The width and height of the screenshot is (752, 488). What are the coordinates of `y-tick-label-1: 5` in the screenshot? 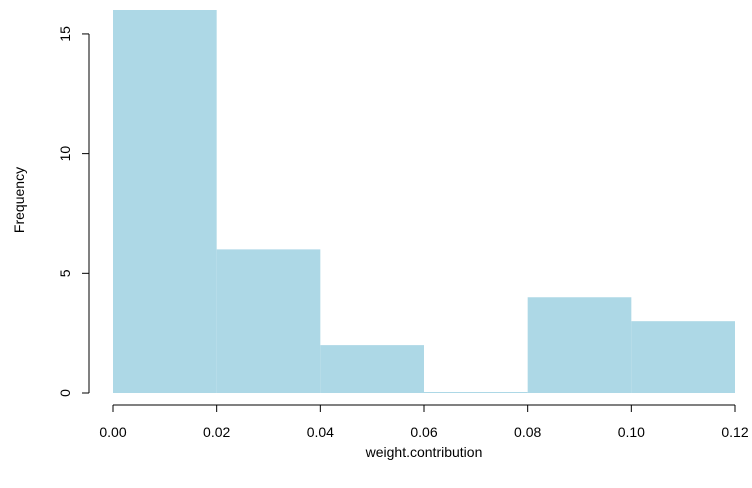 It's located at (65, 273).